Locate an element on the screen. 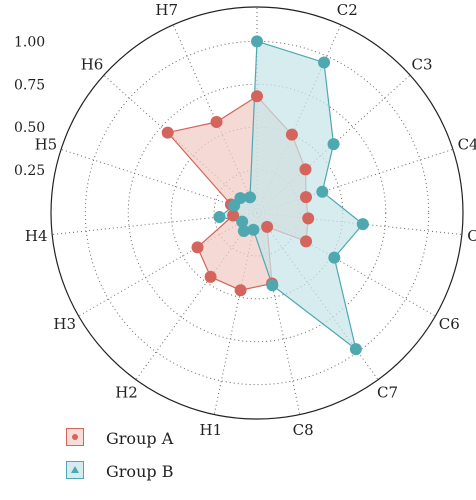  point-1-c7 is located at coordinates (355, 349).